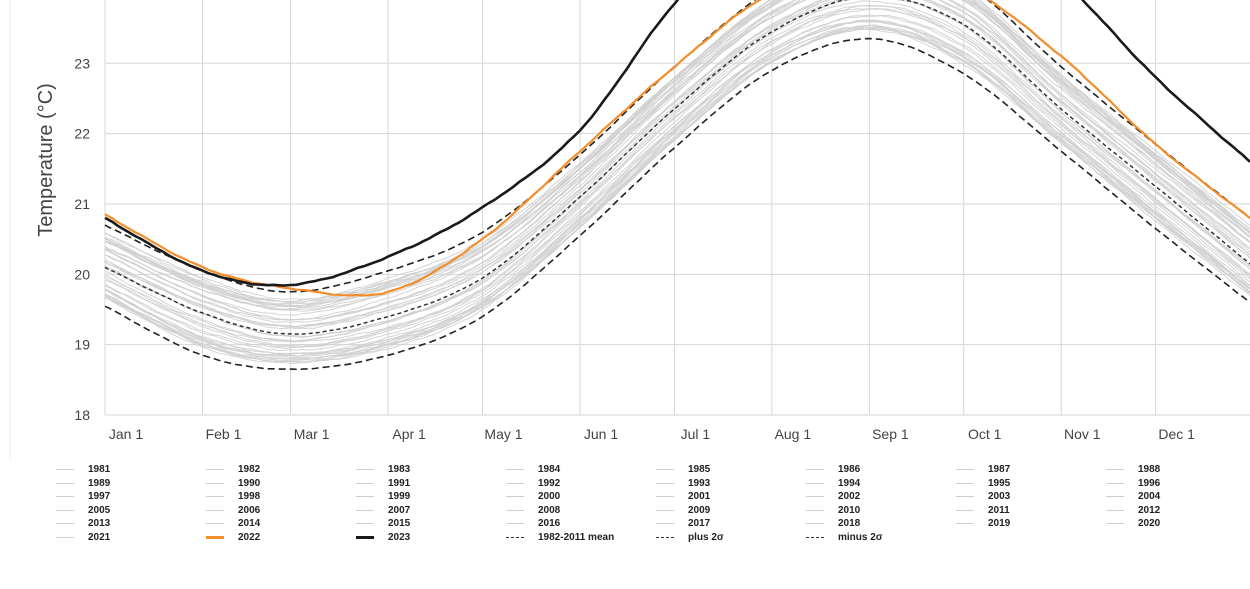 The width and height of the screenshot is (1250, 589). I want to click on legend-item: 2000, so click(581, 497).